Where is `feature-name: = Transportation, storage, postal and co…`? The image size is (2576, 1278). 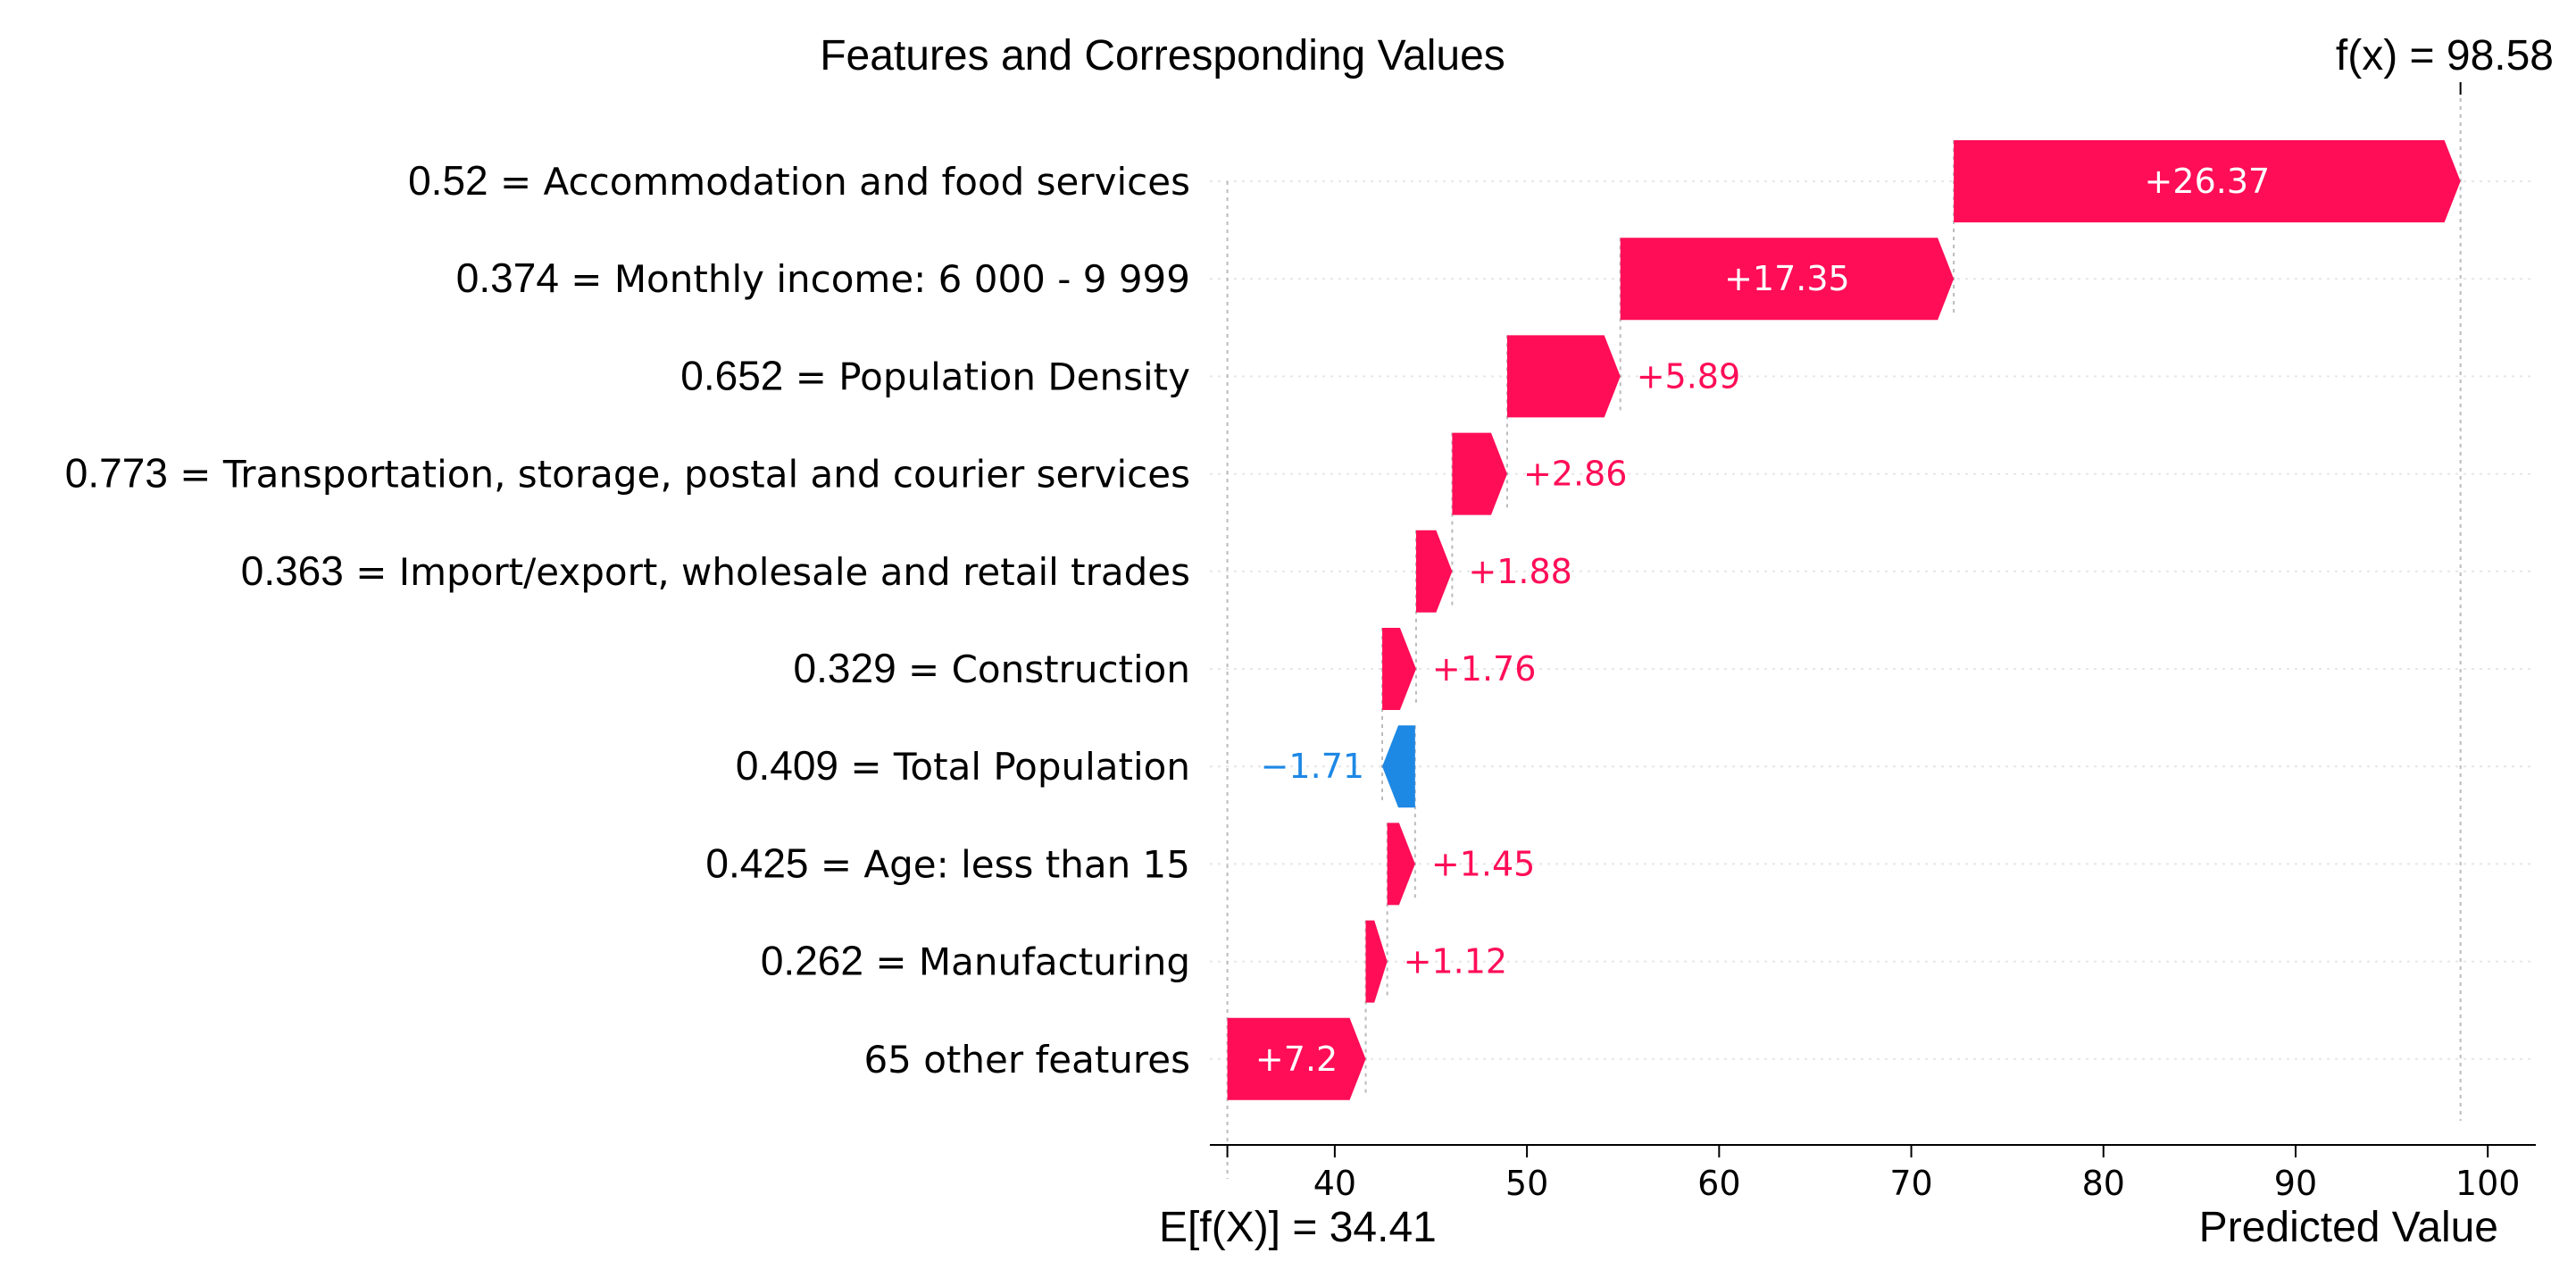 feature-name: = Transportation, storage, postal and co… is located at coordinates (679, 475).